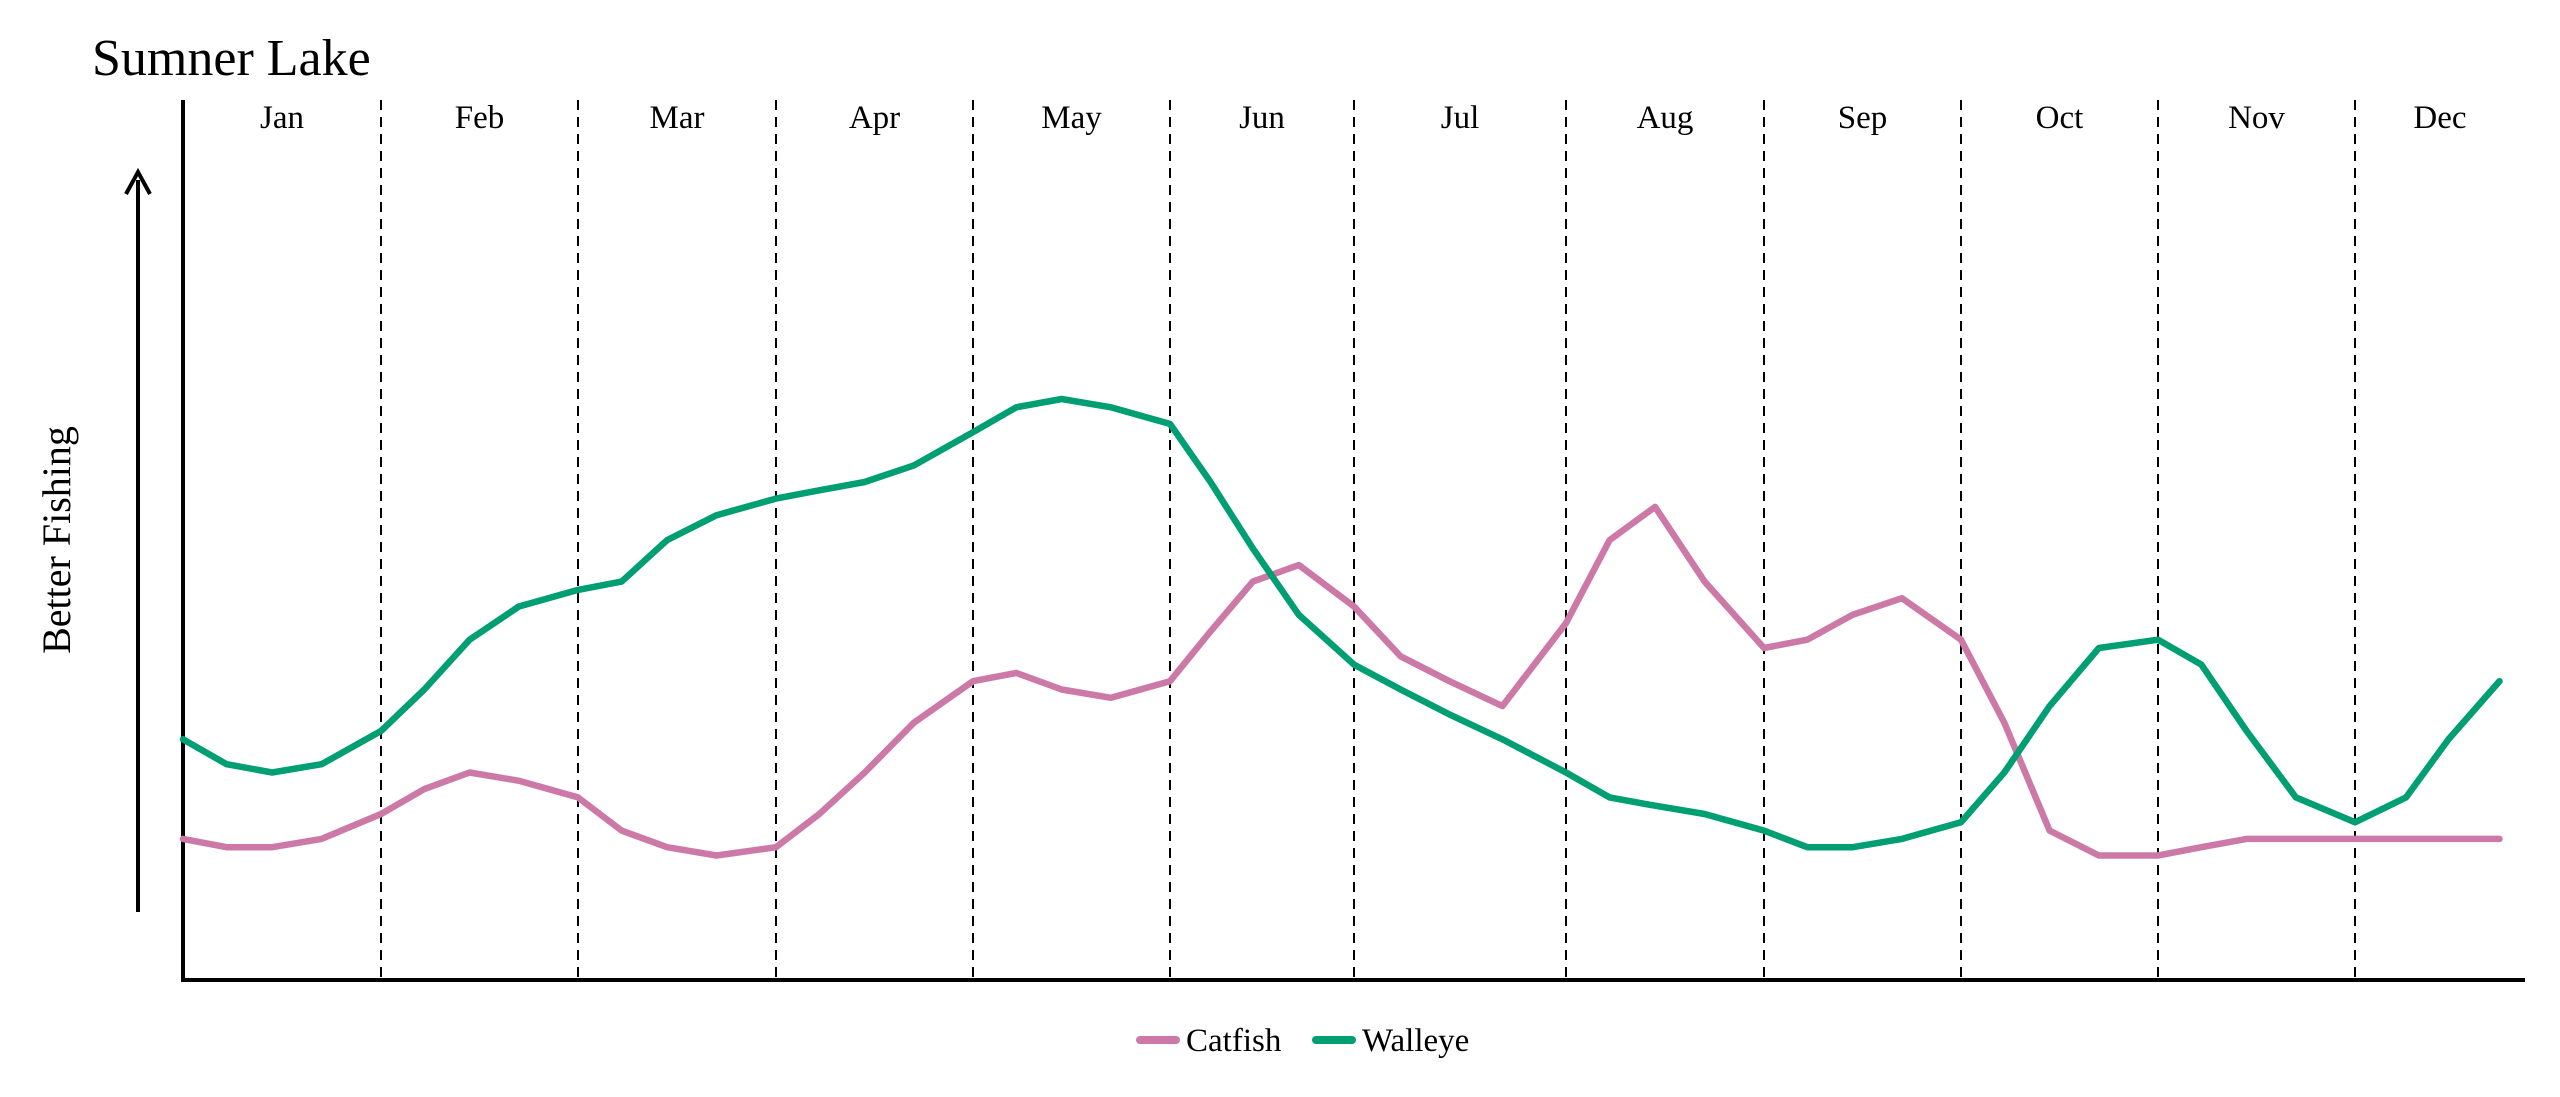 This screenshot has height=1097, width=2560. I want to click on month-label-sep: Sep, so click(1863, 118).